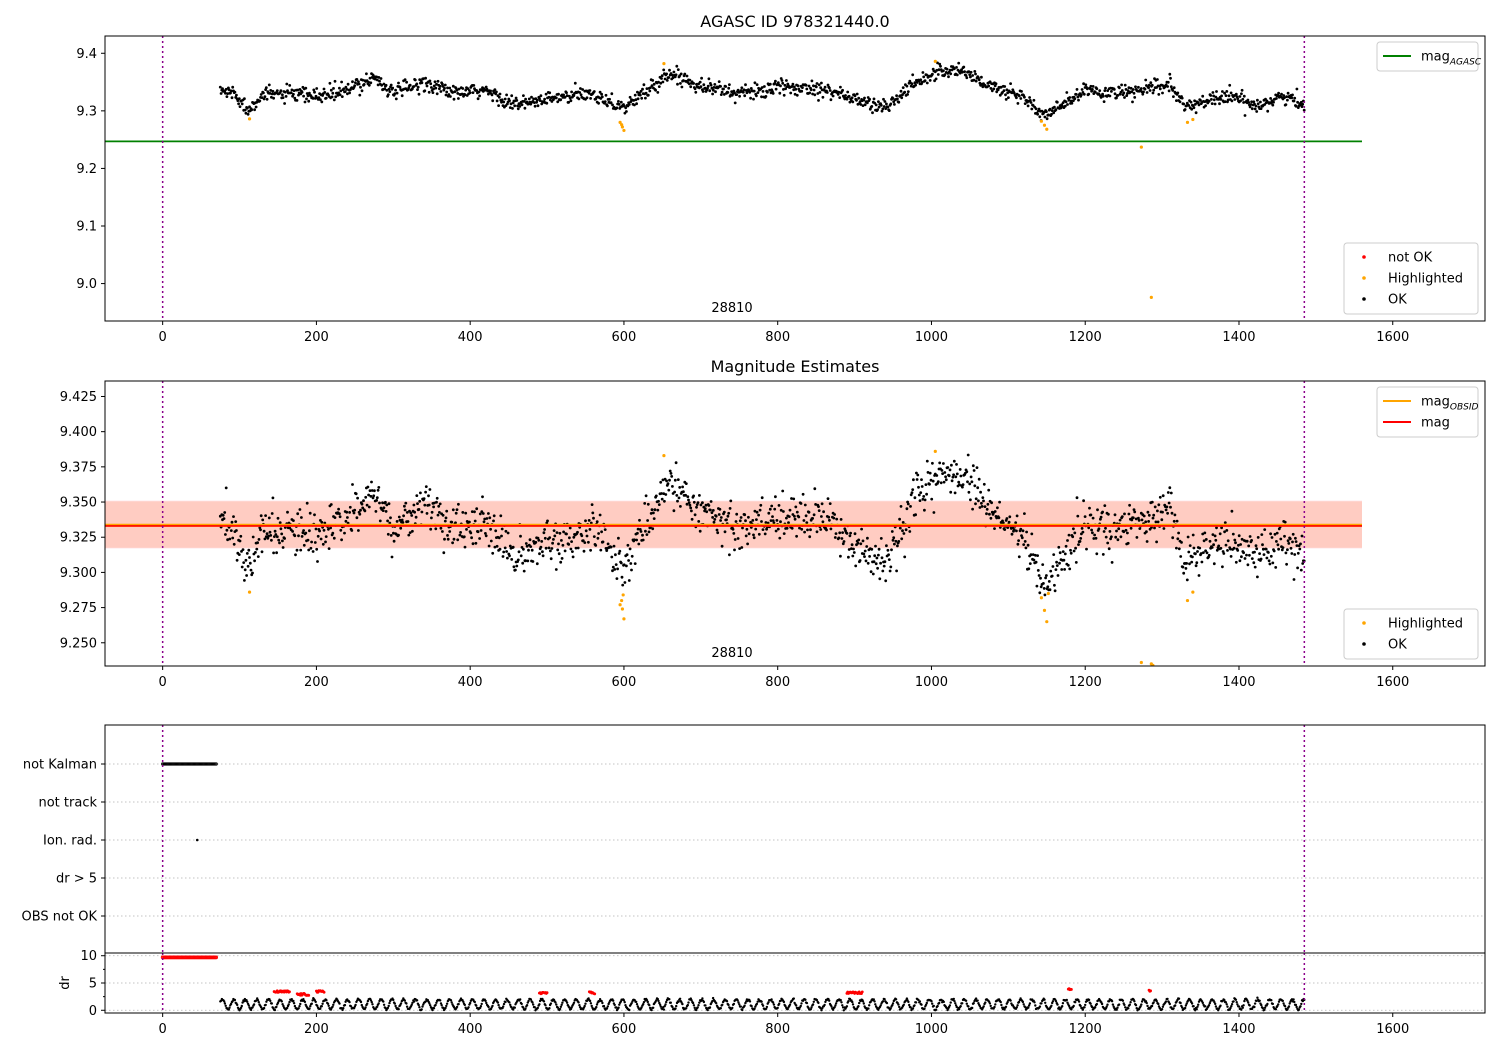 Image resolution: width=1500 pixels, height=1054 pixels. Describe the element at coordinates (777, 1029) in the screenshot. I see `x-tick-label: 800` at that location.